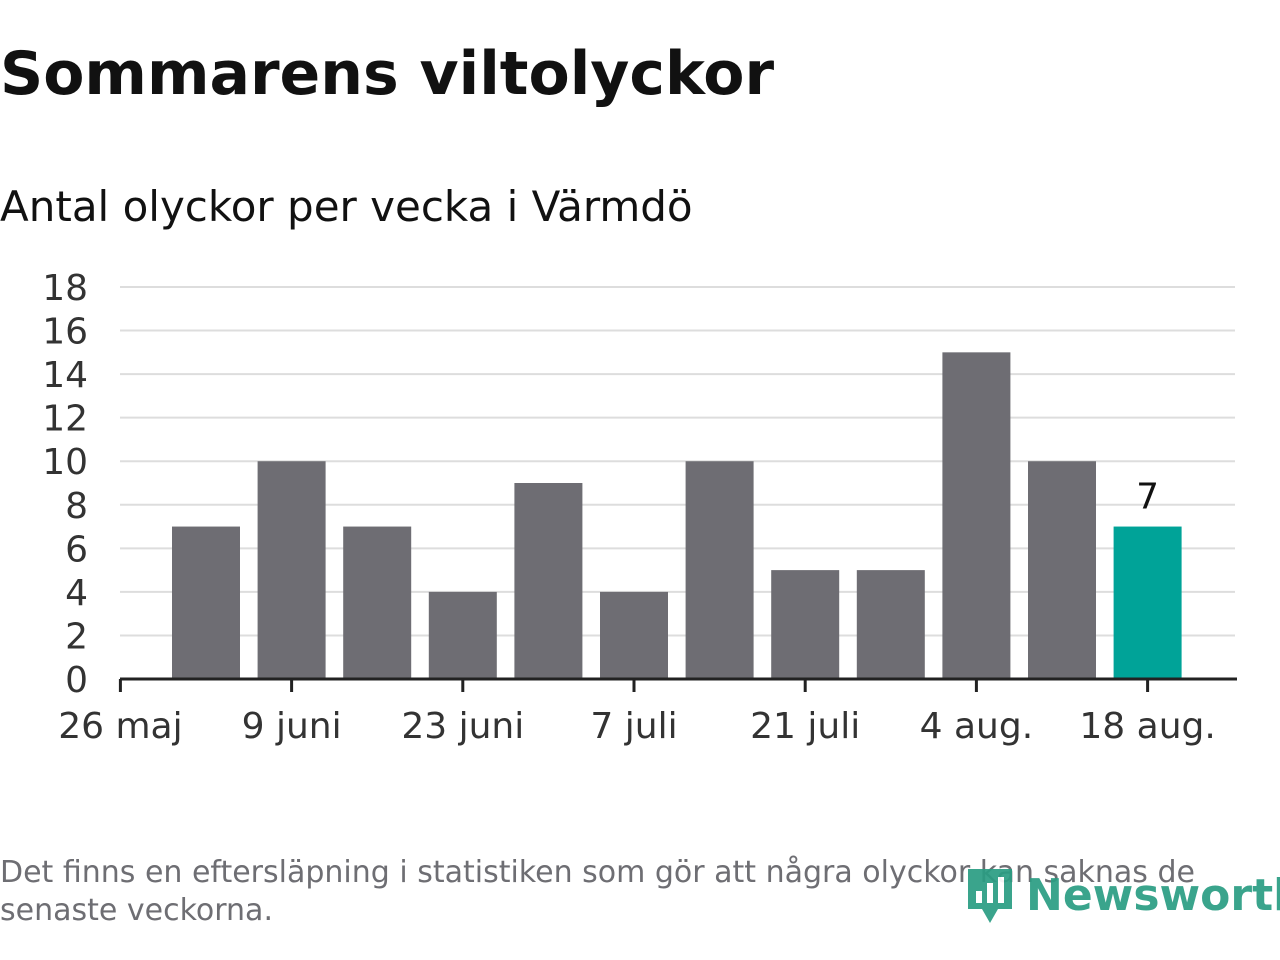 The width and height of the screenshot is (1280, 960). Describe the element at coordinates (76, 636) in the screenshot. I see `y-tick-label: 2` at that location.